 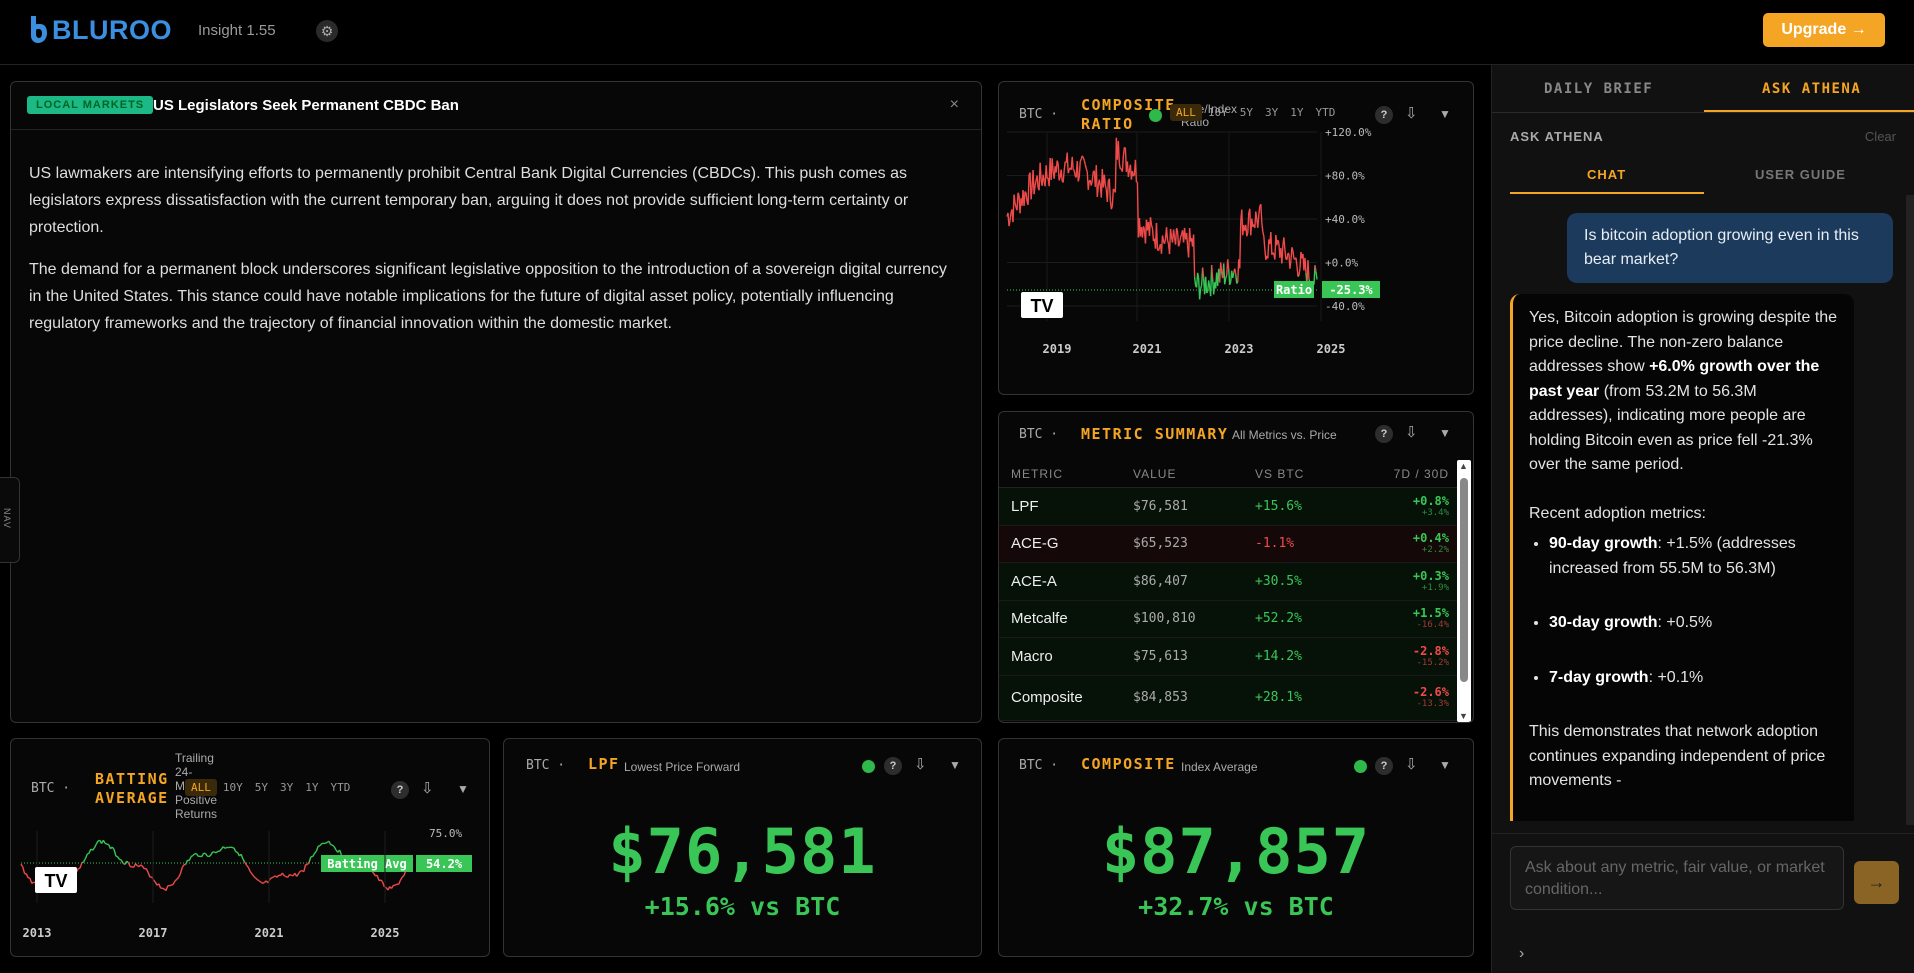 I want to click on x-tick-label: 2019, so click(x=1057, y=349).